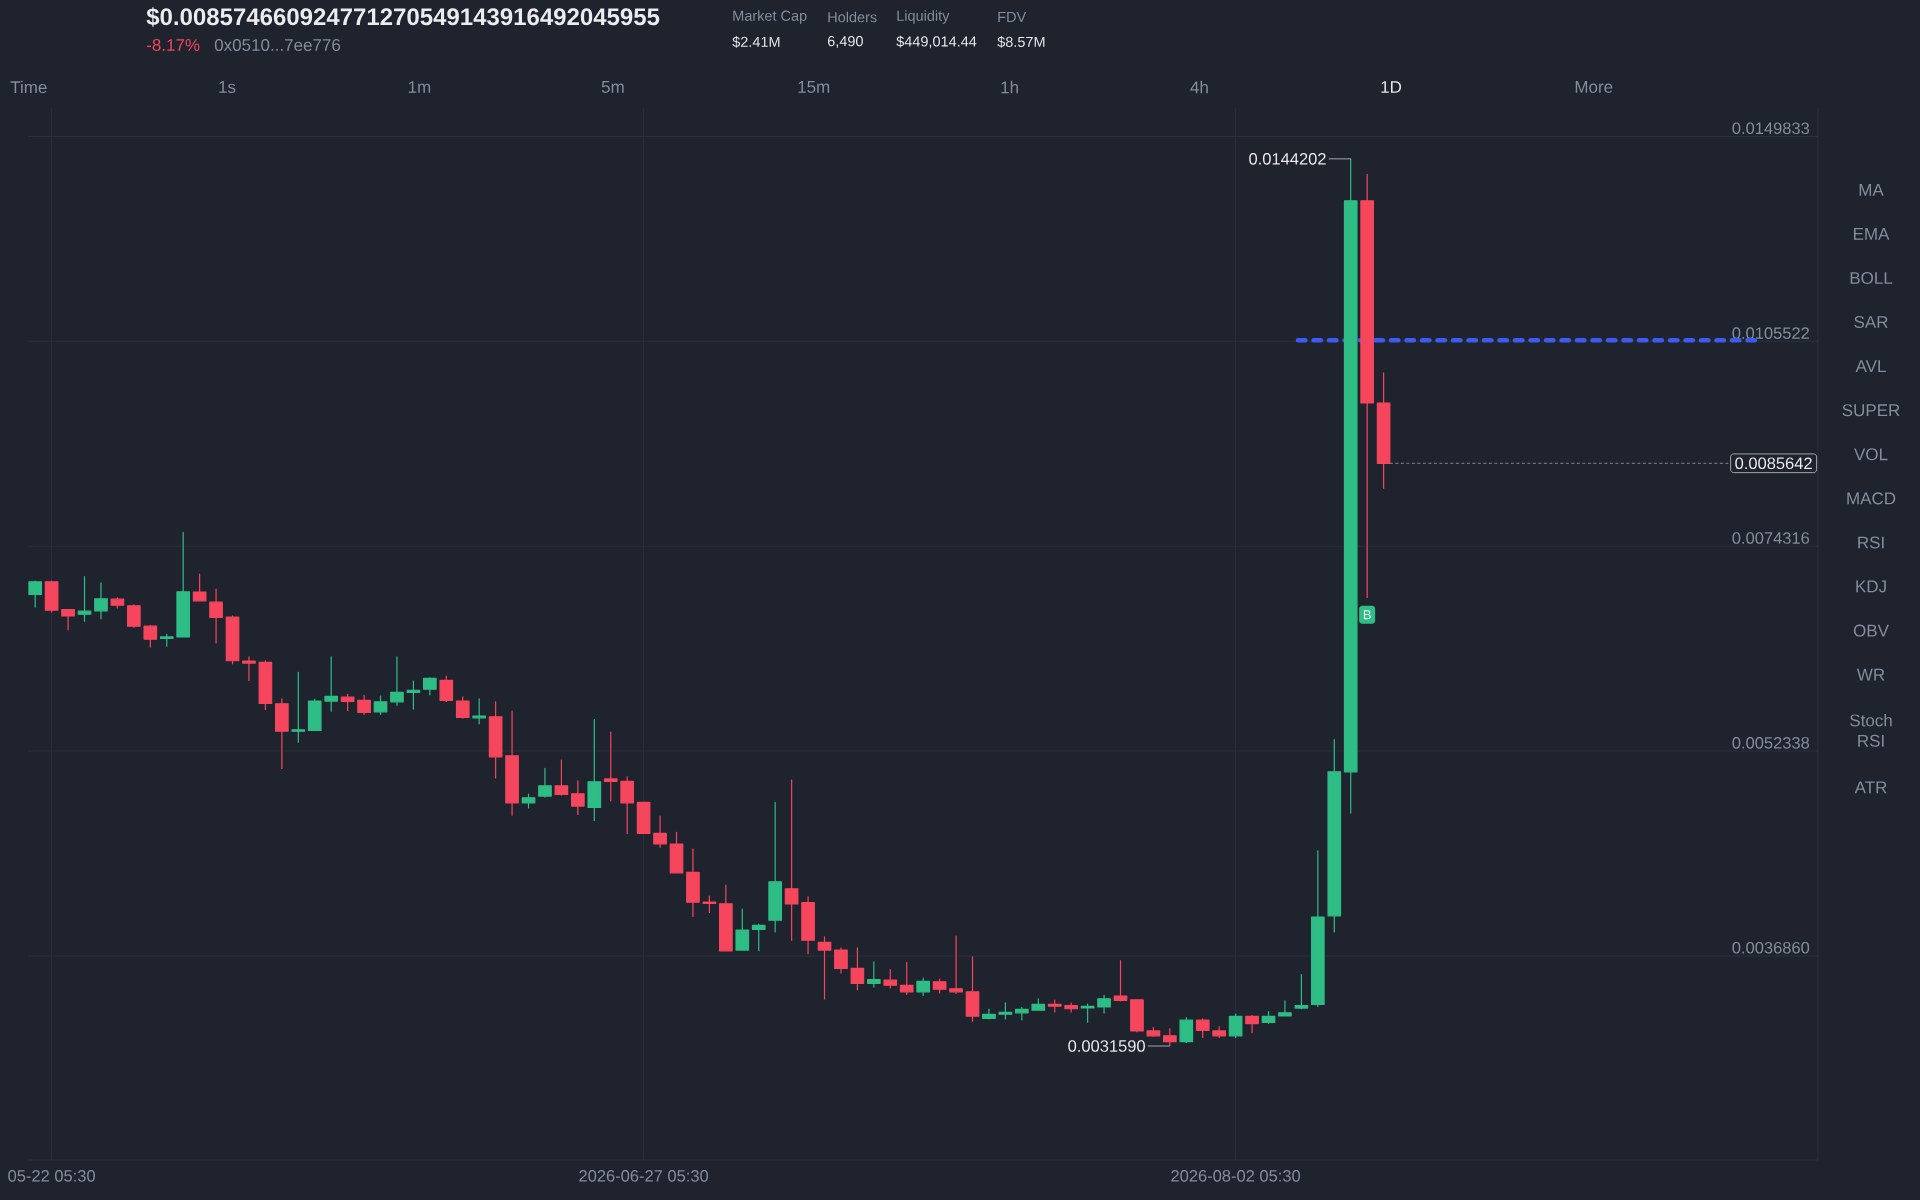  I want to click on y-tick-label: 0.0036860, so click(1771, 947).